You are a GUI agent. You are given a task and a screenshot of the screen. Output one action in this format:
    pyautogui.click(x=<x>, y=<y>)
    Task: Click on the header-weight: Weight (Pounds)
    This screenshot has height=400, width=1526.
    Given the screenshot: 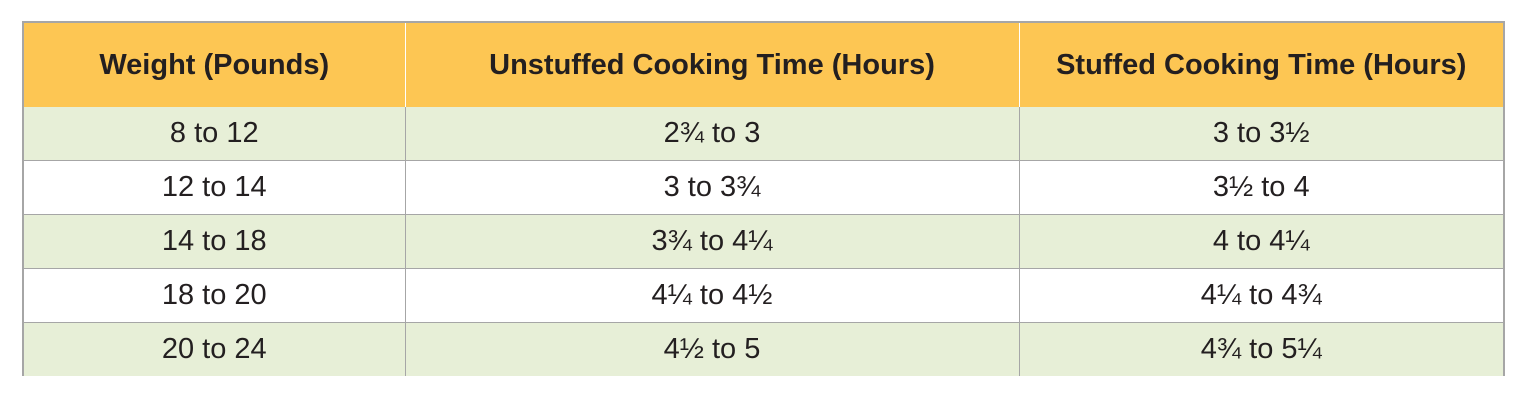 What is the action you would take?
    pyautogui.click(x=214, y=65)
    